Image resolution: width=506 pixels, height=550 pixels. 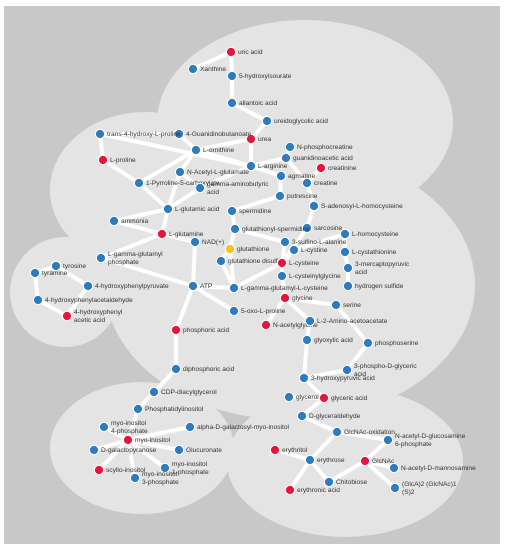 I want to click on node-label: D-glyceraldehyde, so click(x=335, y=416).